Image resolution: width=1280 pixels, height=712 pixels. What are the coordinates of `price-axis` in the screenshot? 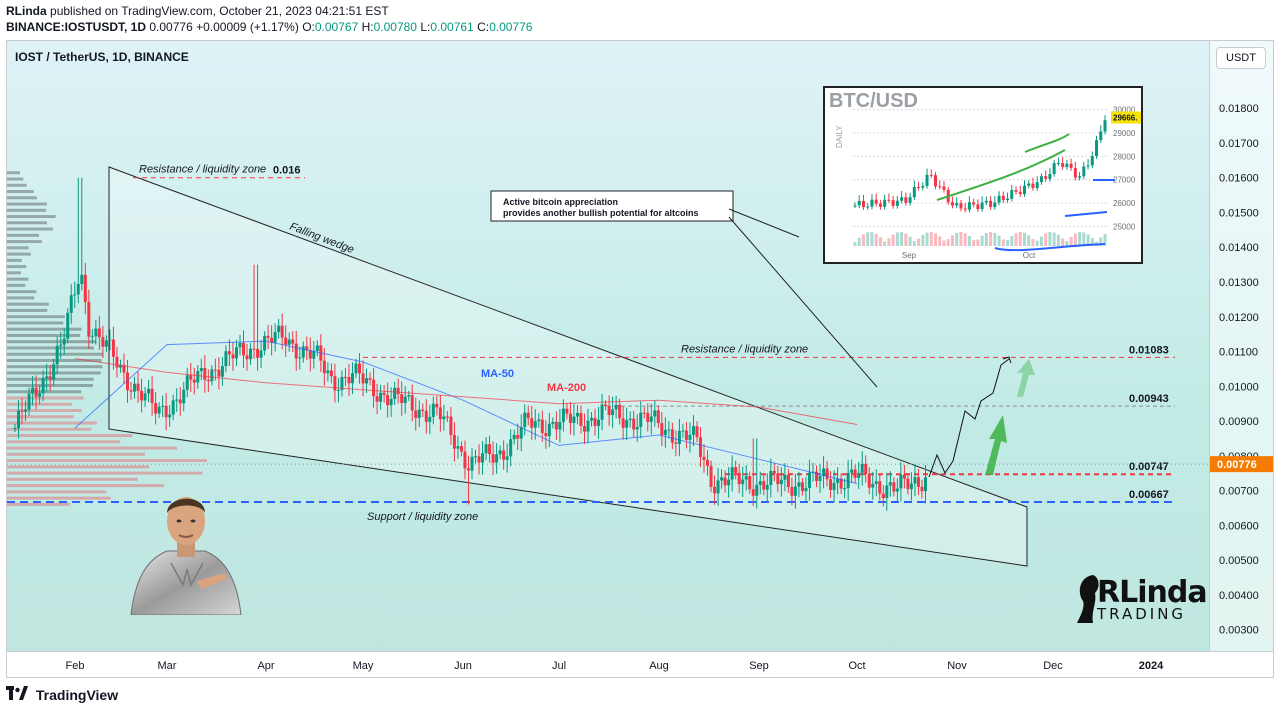 It's located at (1241, 346).